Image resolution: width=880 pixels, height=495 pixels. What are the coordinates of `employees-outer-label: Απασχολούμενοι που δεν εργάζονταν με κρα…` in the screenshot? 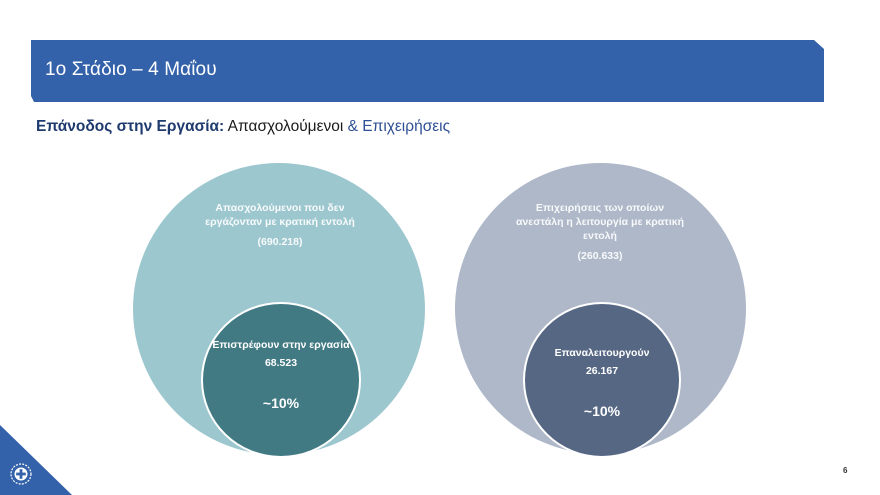 It's located at (280, 215).